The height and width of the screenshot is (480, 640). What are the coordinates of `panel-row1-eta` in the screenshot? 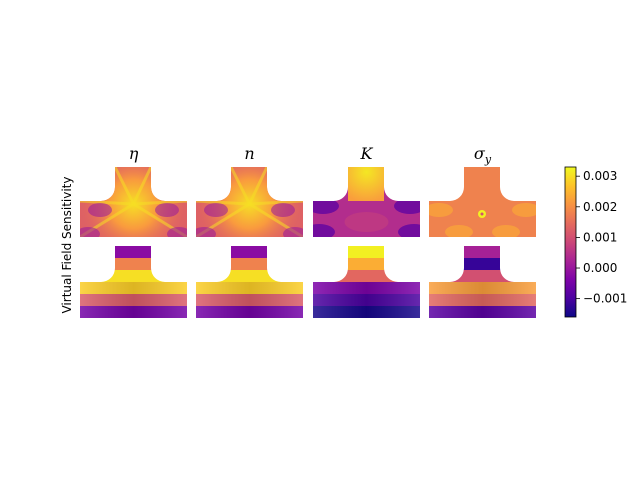 It's located at (133, 202).